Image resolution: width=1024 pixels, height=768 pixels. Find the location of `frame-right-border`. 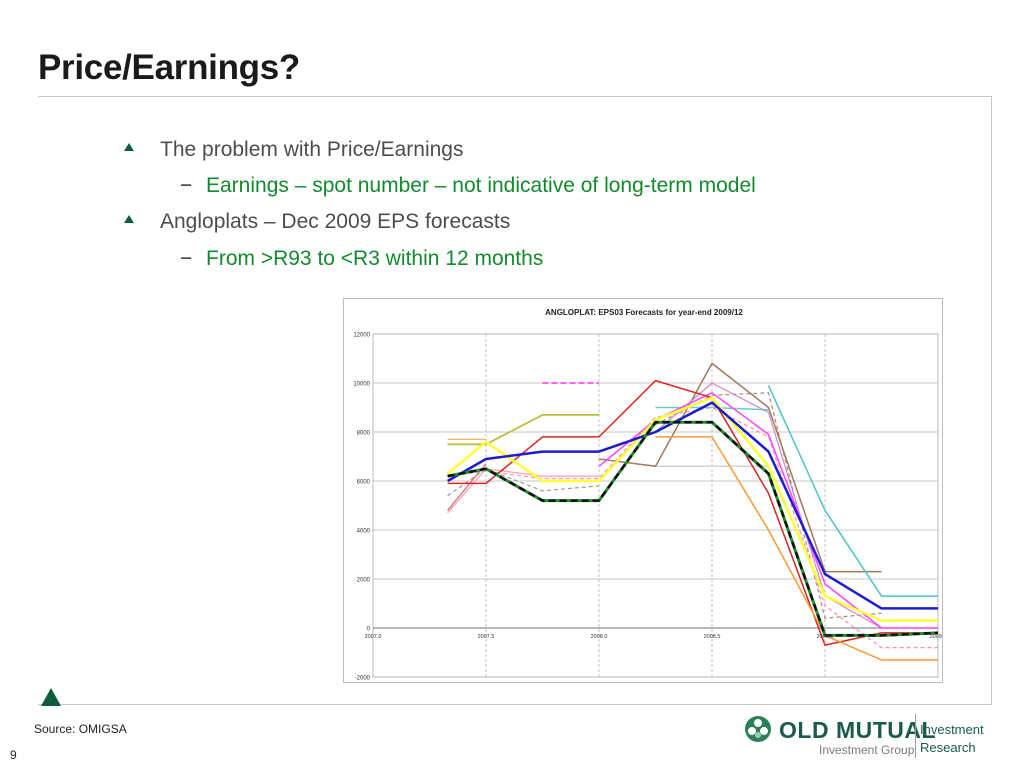

frame-right-border is located at coordinates (991, 400).